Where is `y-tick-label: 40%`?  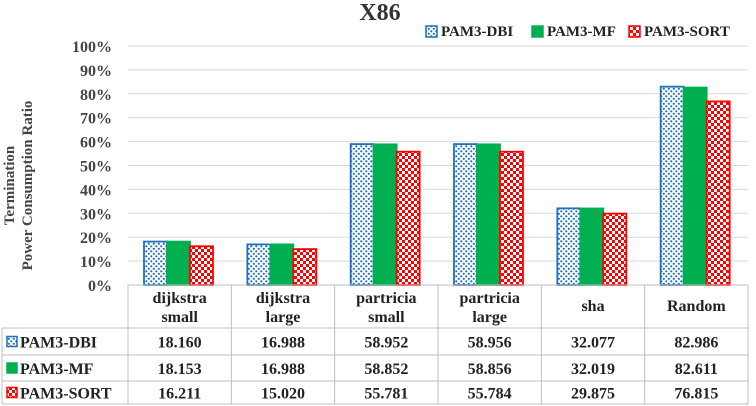 y-tick-label: 40% is located at coordinates (96, 190).